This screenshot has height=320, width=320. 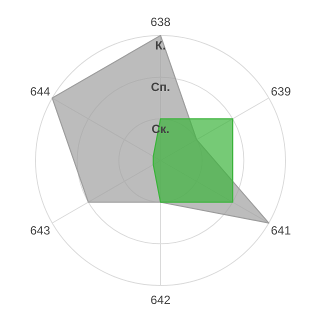 I want to click on y-tick-label: К., so click(x=160, y=45).